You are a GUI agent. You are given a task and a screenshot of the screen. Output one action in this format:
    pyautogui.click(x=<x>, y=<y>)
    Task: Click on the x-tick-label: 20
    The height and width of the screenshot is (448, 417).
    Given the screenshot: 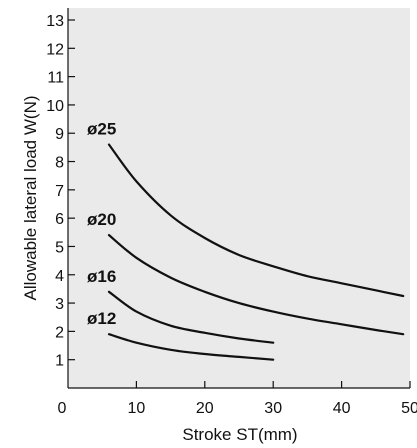 What is the action you would take?
    pyautogui.click(x=205, y=408)
    